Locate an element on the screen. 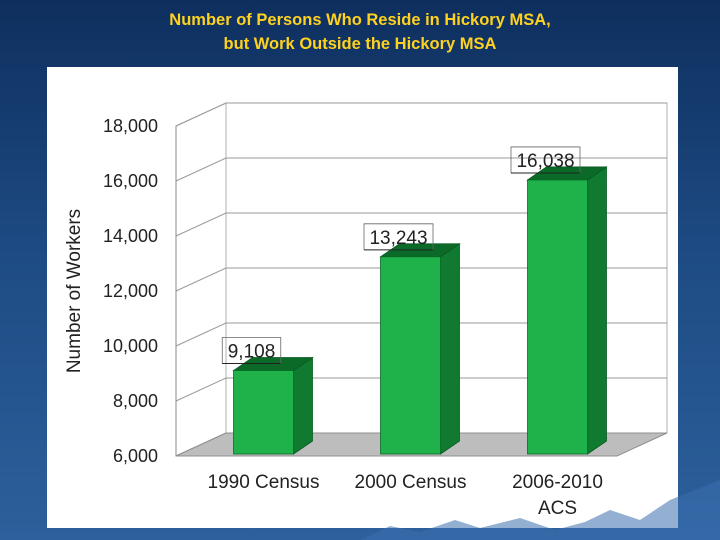 Image resolution: width=720 pixels, height=540 pixels. data-label: 13,243 is located at coordinates (398, 238).